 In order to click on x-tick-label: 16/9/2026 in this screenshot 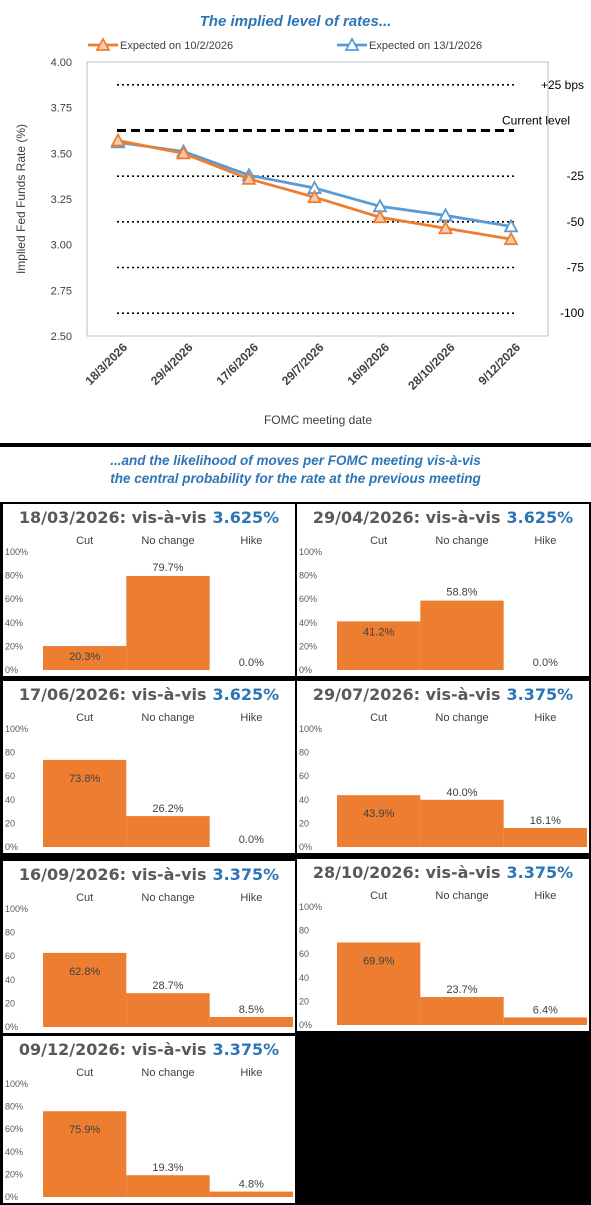, I will do `click(368, 364)`.